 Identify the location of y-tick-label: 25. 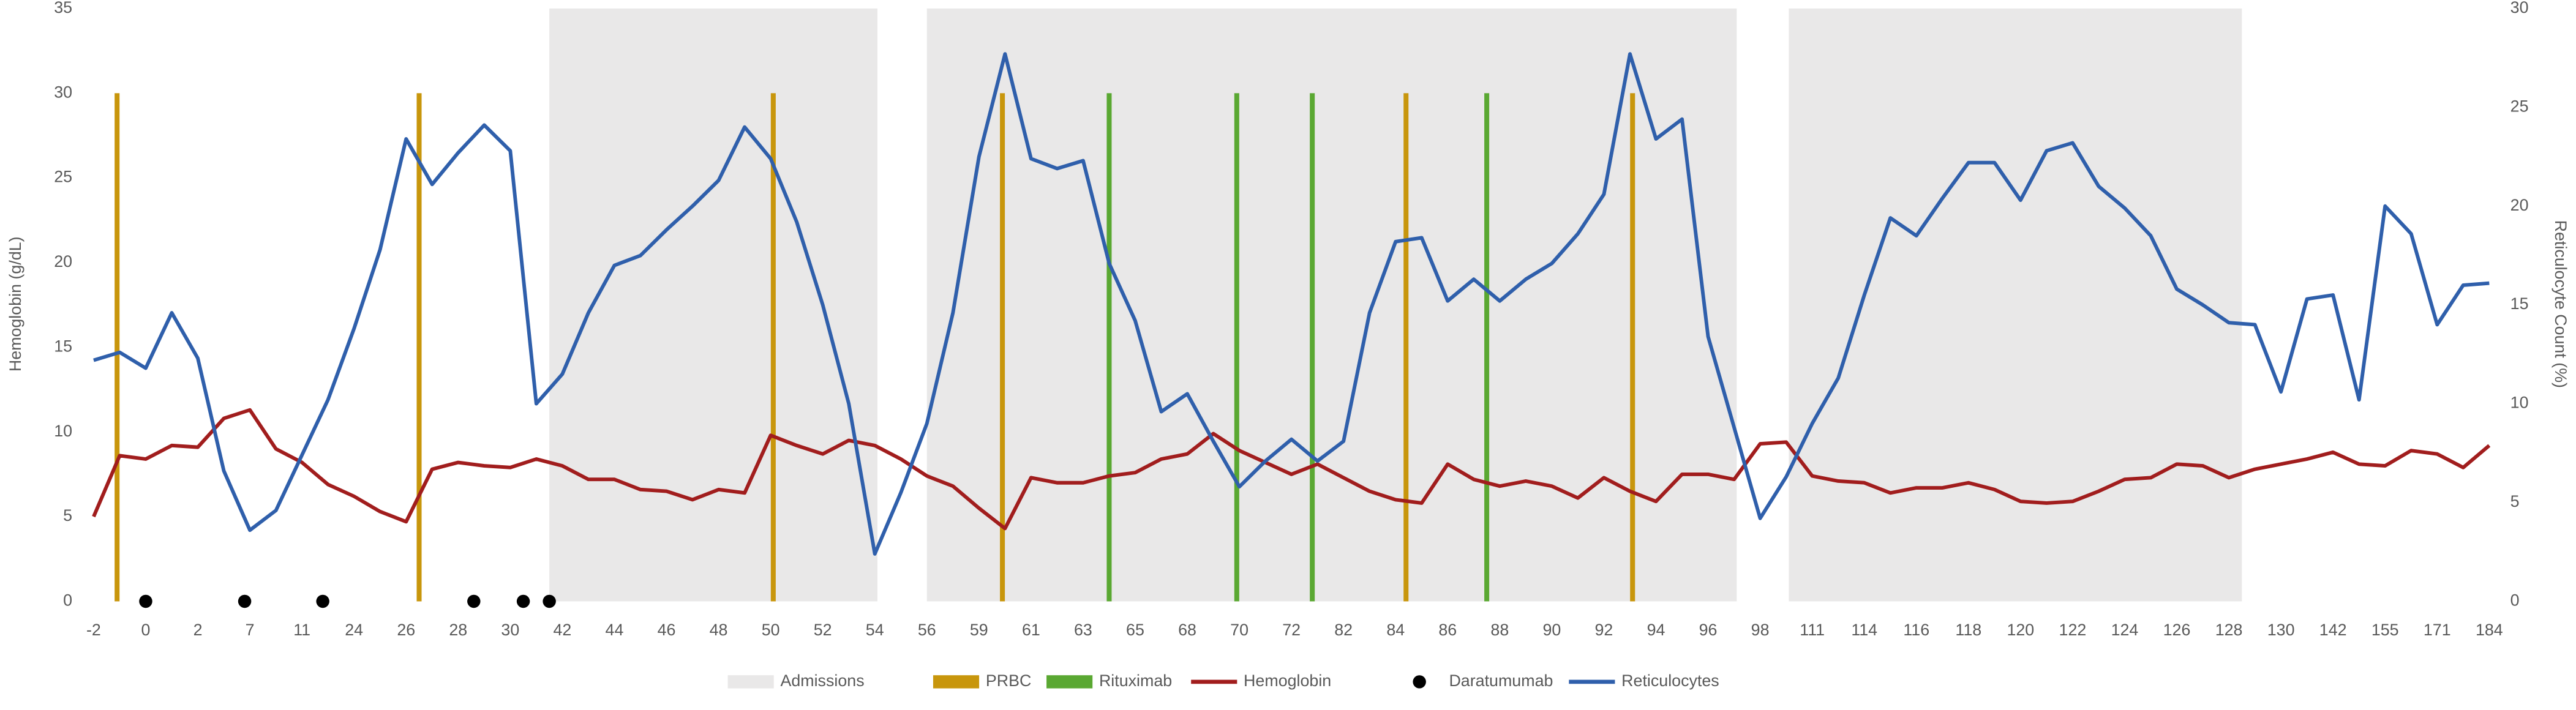
(63, 177).